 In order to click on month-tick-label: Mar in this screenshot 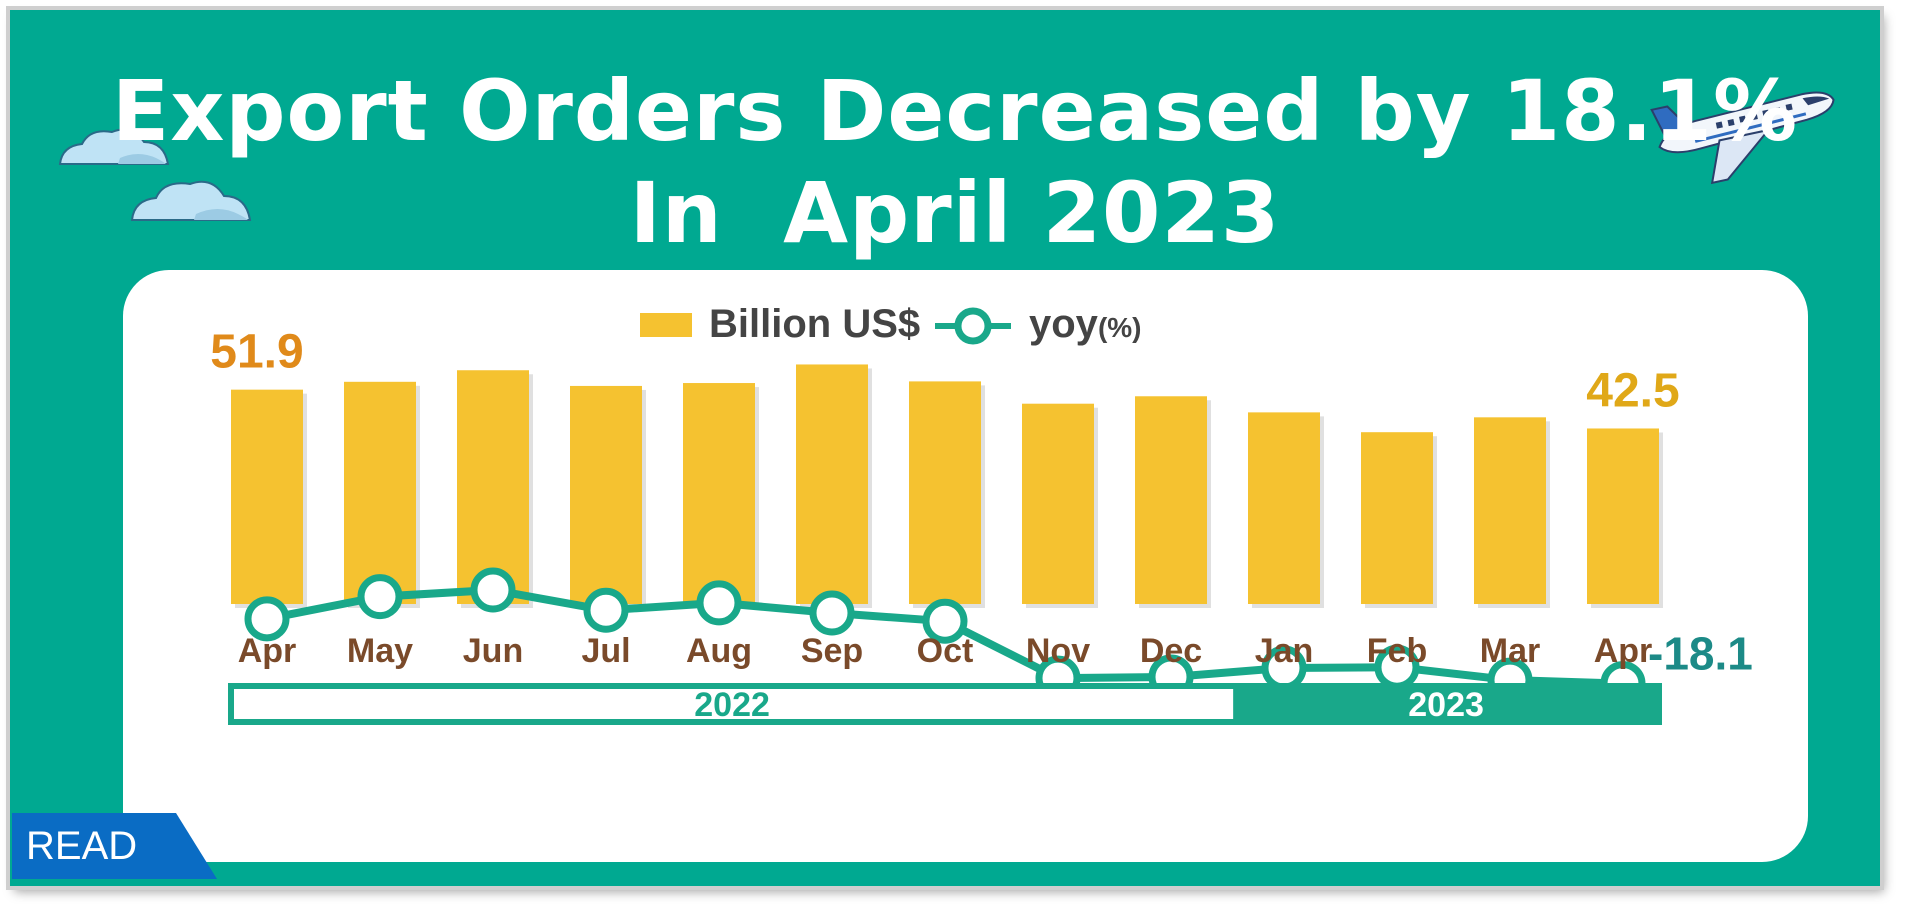, I will do `click(1510, 651)`.